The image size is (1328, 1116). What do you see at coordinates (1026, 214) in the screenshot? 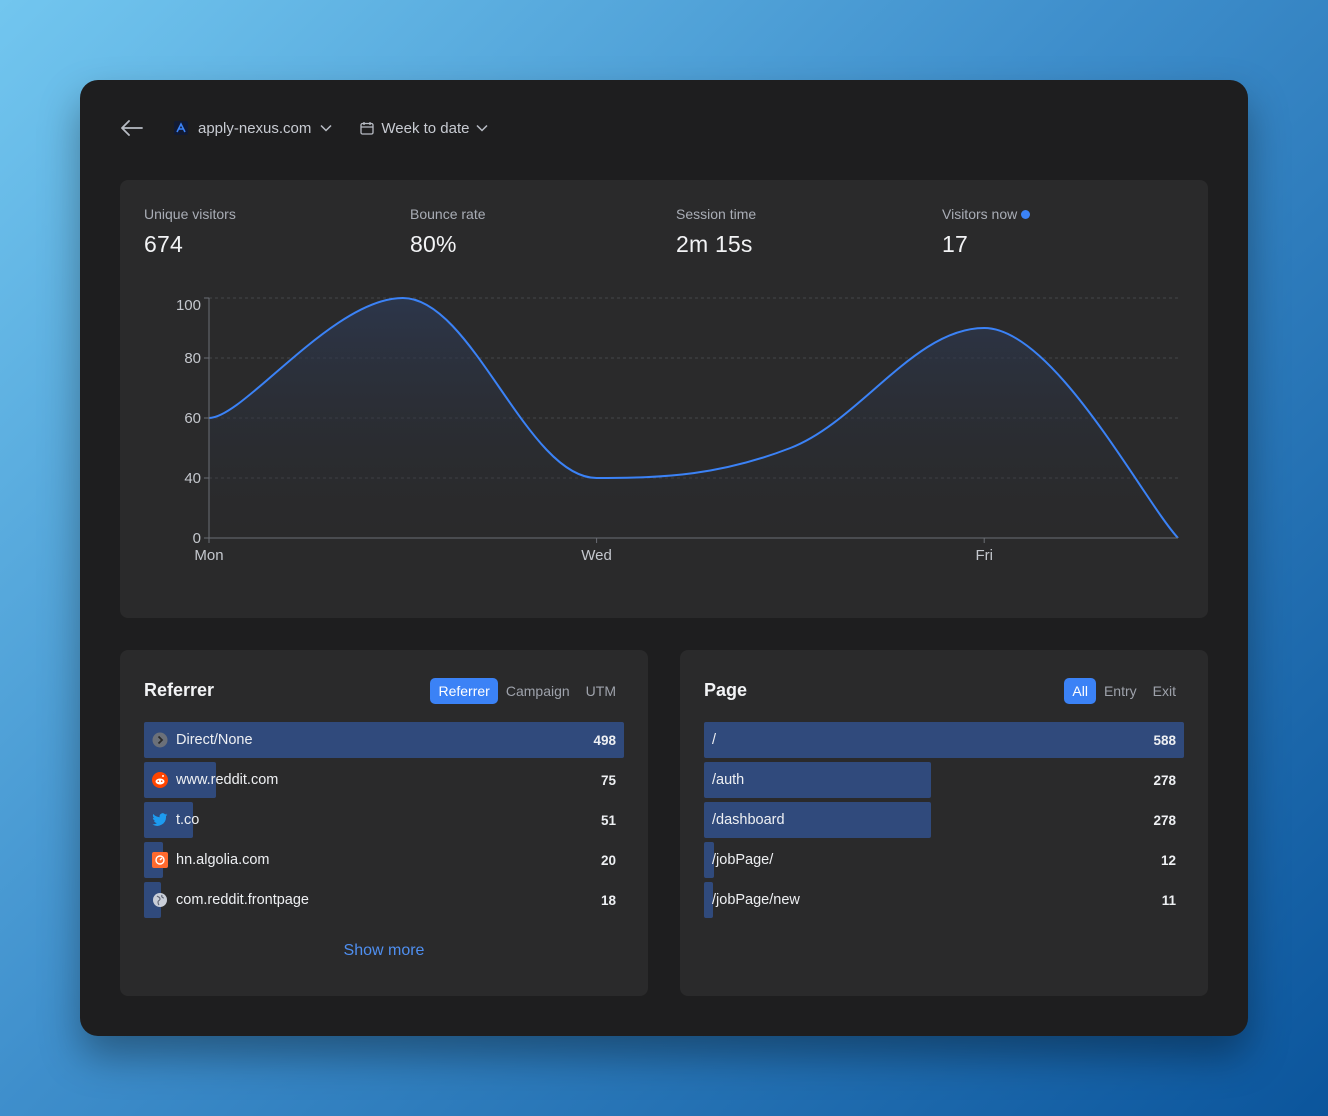
I see `live-indicator-dot` at bounding box center [1026, 214].